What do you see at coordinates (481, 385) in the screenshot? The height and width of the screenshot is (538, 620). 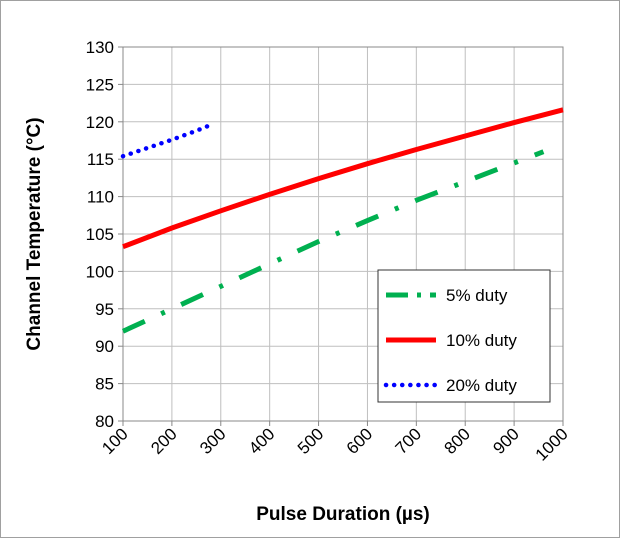 I see `legend-label: 20% duty` at bounding box center [481, 385].